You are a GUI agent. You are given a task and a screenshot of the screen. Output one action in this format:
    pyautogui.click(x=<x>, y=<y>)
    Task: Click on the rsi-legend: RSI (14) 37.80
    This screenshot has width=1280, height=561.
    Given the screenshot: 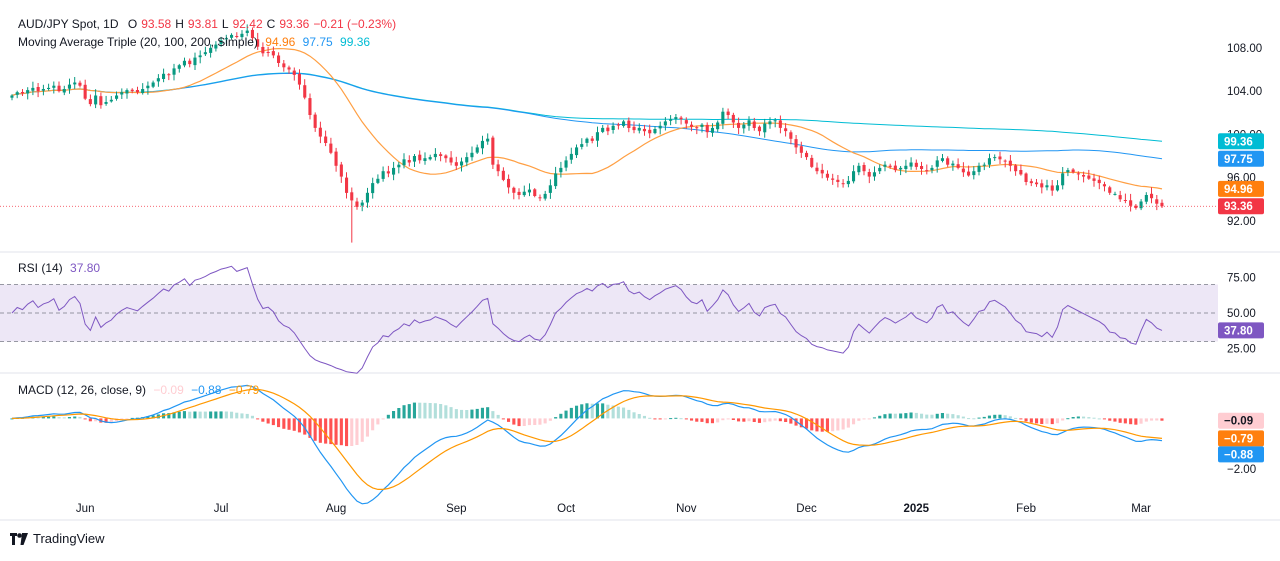 What is the action you would take?
    pyautogui.click(x=61, y=268)
    